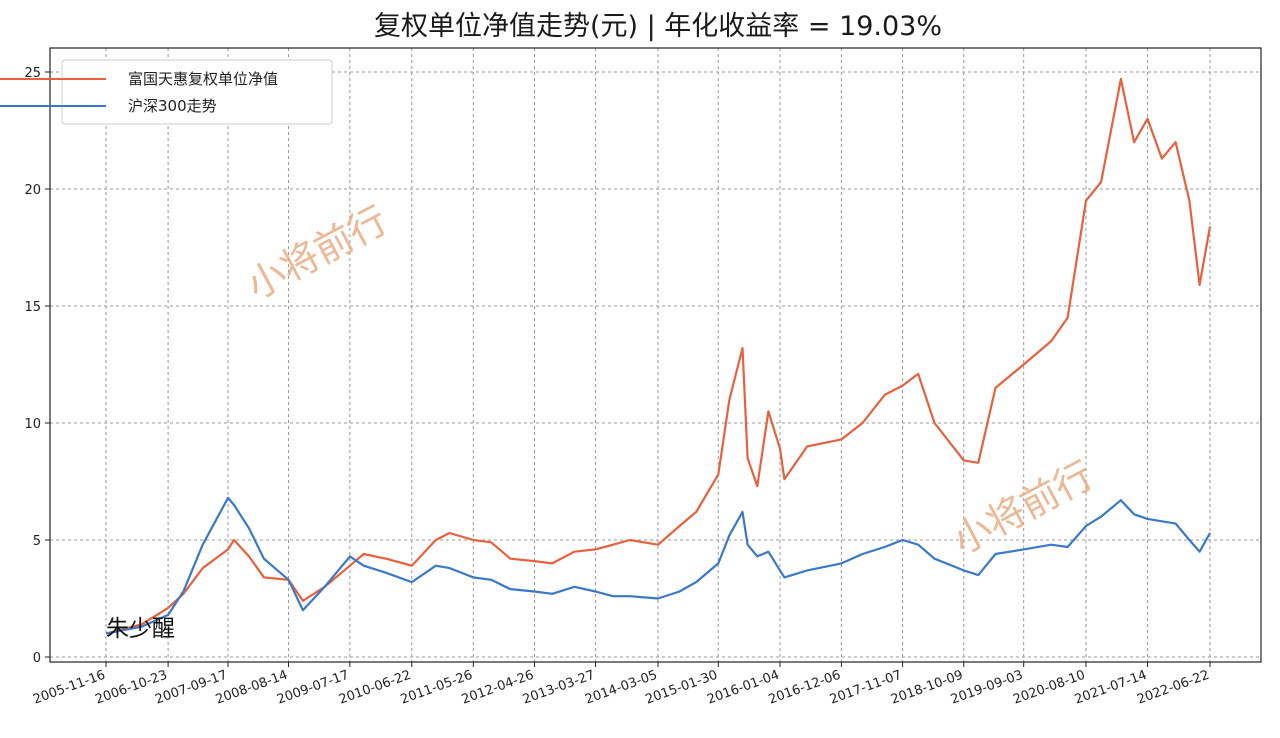 The height and width of the screenshot is (738, 1280). What do you see at coordinates (317, 253) in the screenshot?
I see `watermark-1: 小将前行` at bounding box center [317, 253].